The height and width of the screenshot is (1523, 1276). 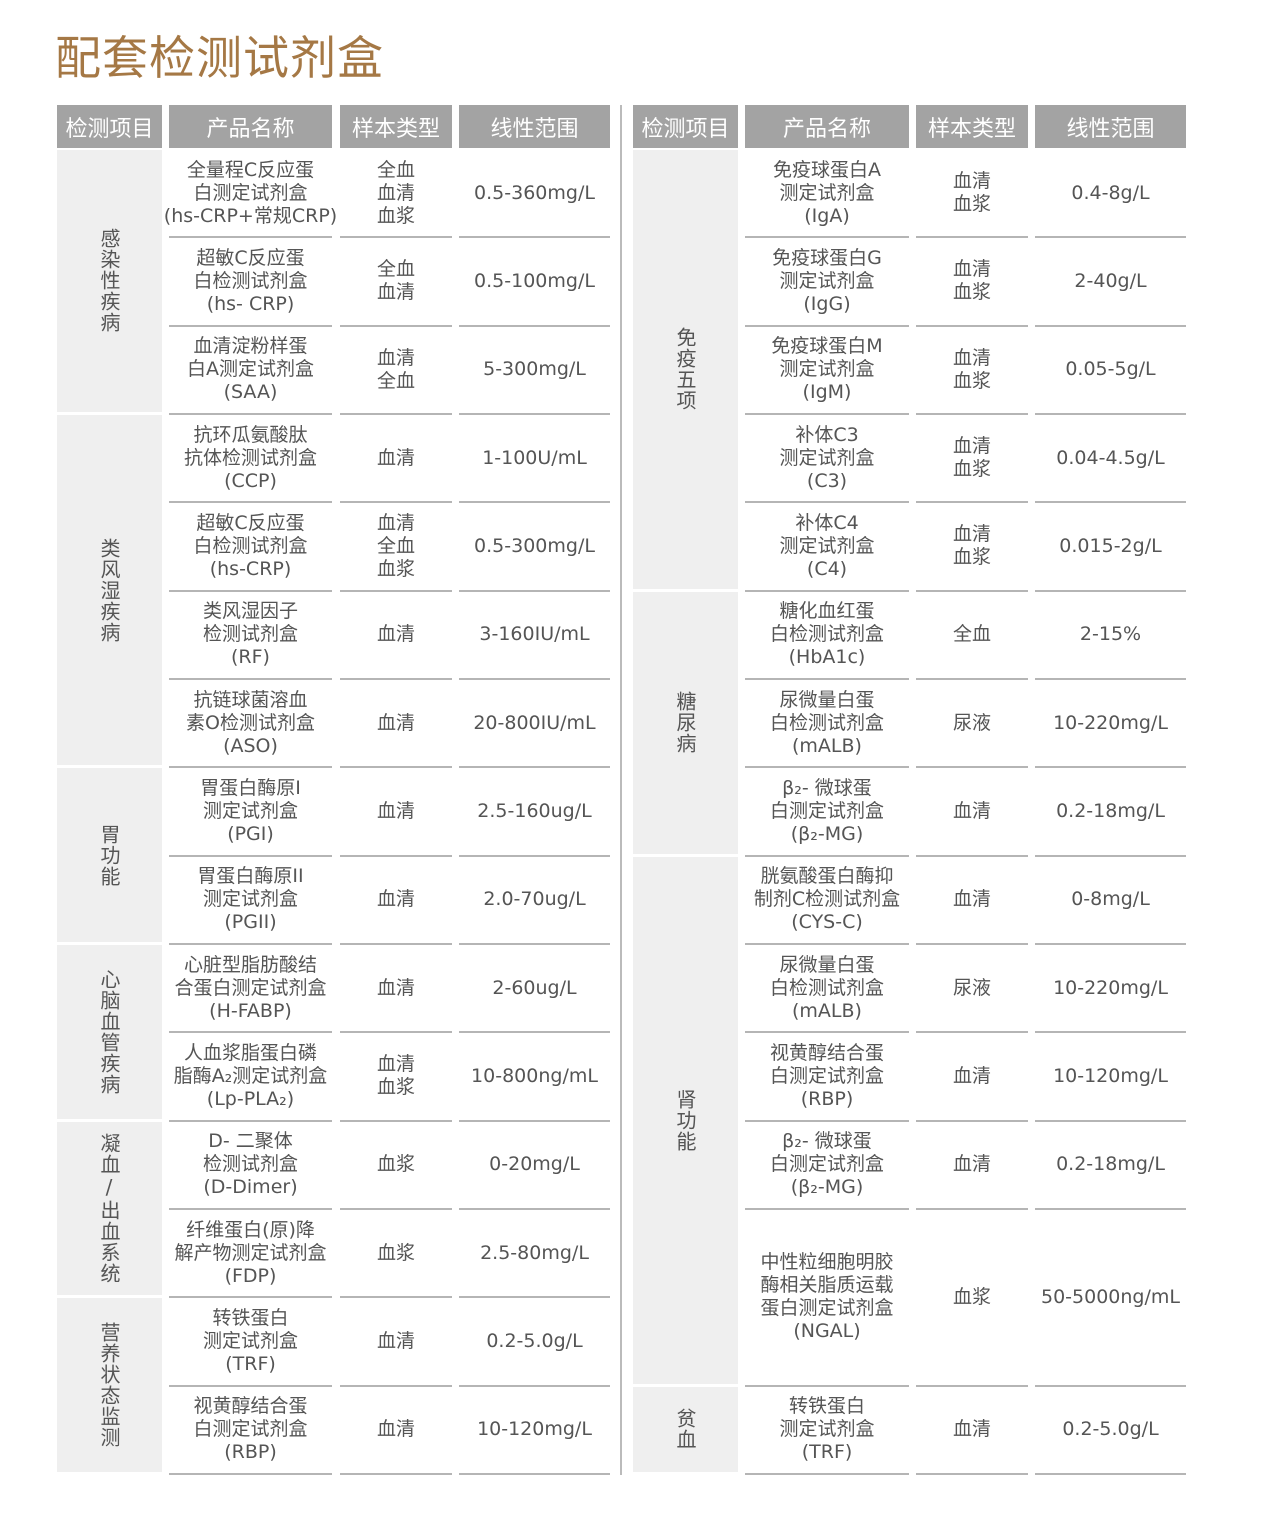 I want to click on product-line: 免疫球蛋白M, so click(x=827, y=346).